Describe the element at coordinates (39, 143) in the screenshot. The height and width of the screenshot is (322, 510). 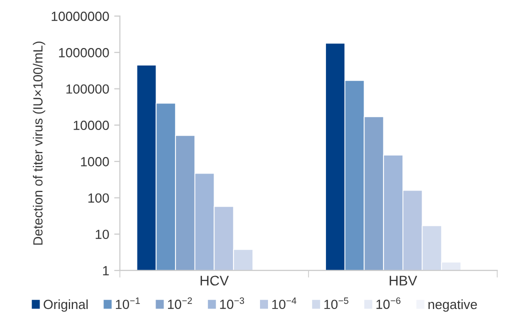
I see `y-axis-title: Detection of titer virus (IU×100/mL)` at that location.